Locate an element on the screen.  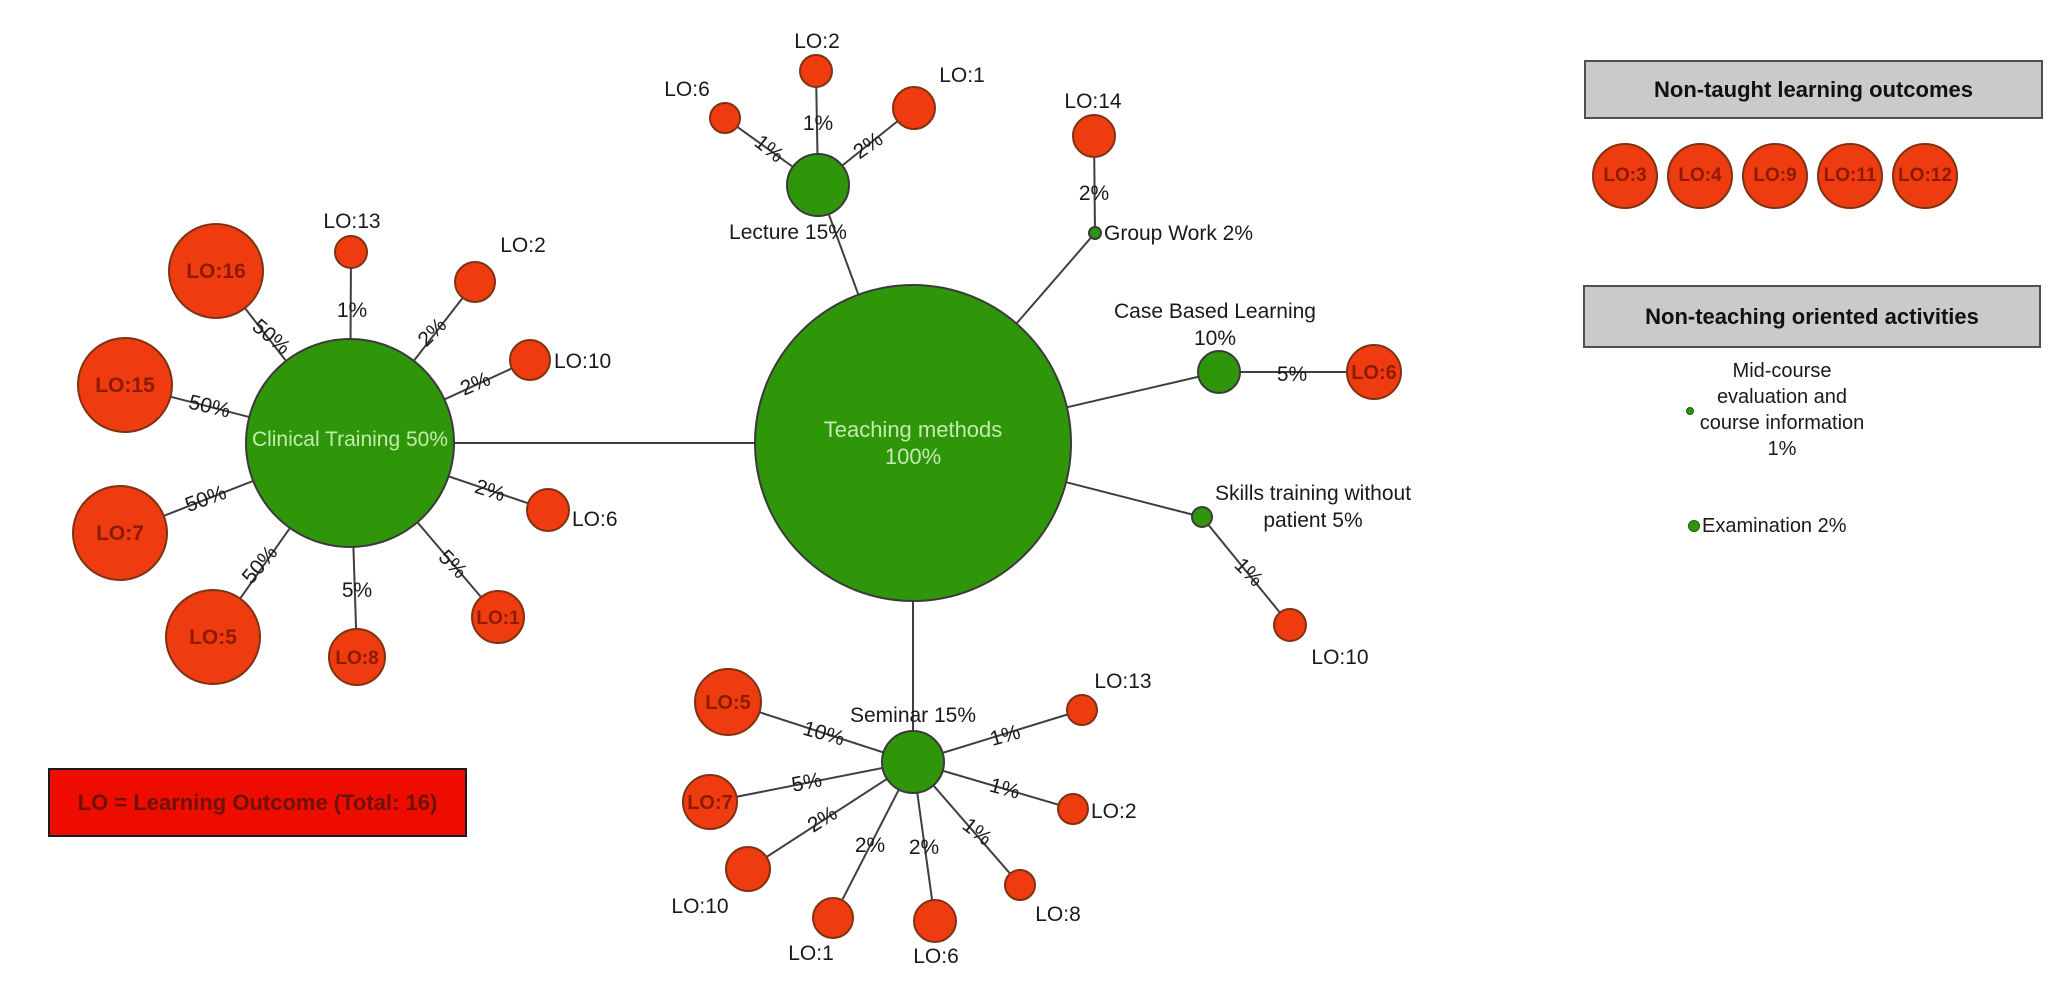
edge-percent-seminar-sem-lo1: 2% is located at coordinates (870, 845).